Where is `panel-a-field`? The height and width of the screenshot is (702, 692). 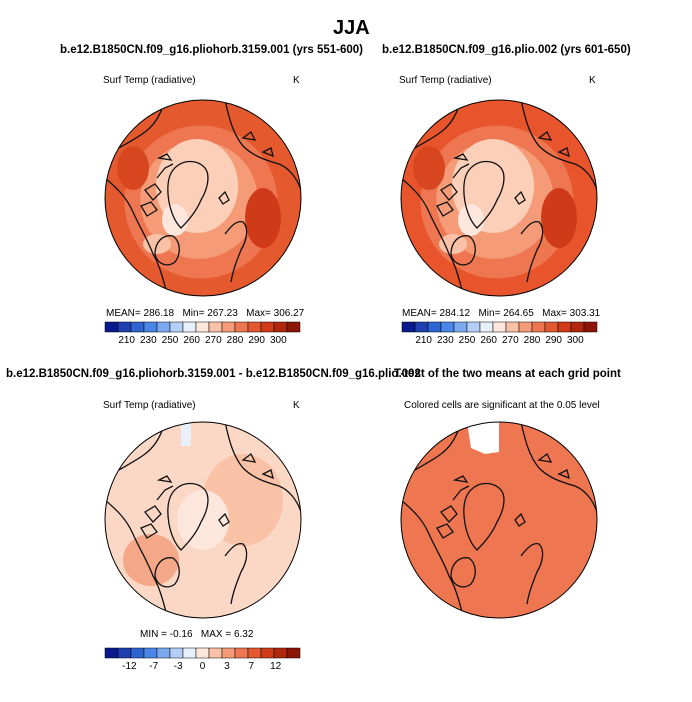
panel-a-field is located at coordinates (203, 198).